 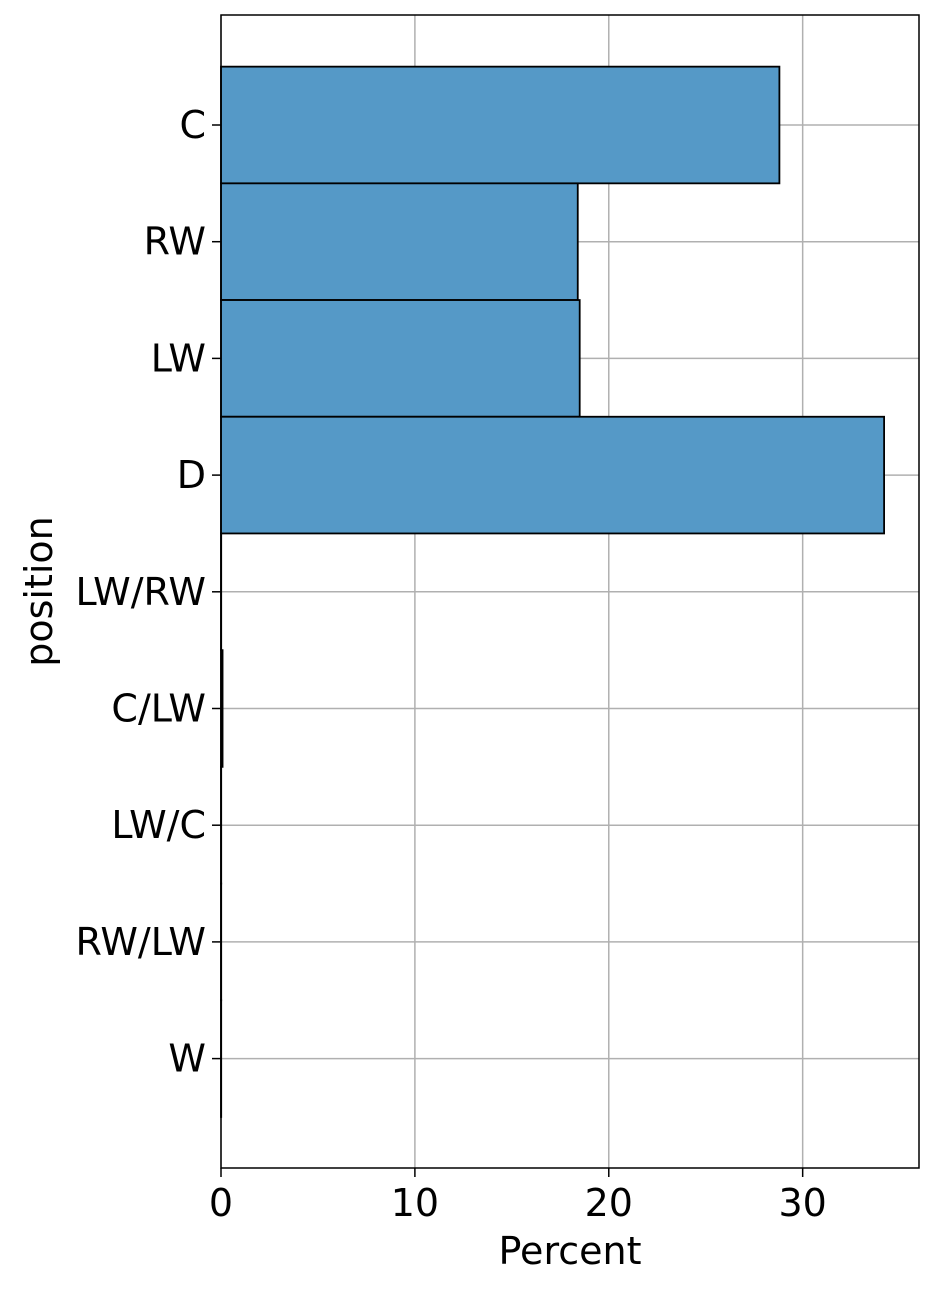 What do you see at coordinates (609, 1203) in the screenshot?
I see `x-tick-label: 20` at bounding box center [609, 1203].